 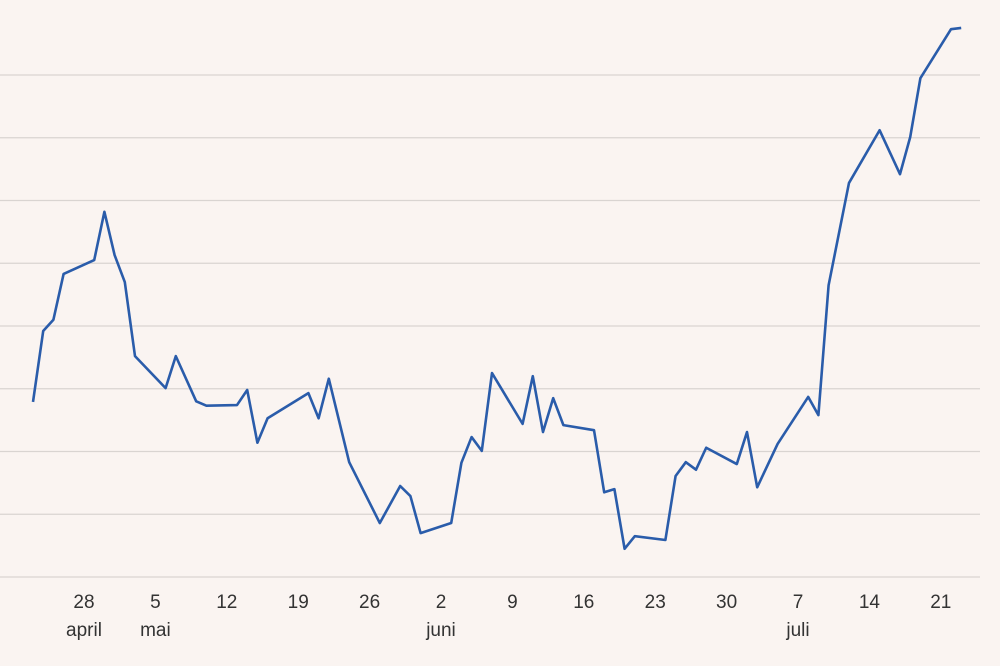 What do you see at coordinates (298, 602) in the screenshot?
I see `x-tick-label: 19` at bounding box center [298, 602].